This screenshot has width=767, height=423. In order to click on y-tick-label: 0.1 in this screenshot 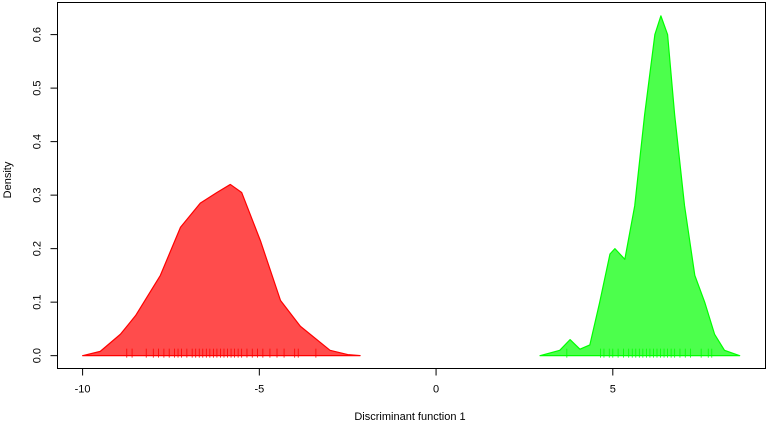, I will do `click(37, 302)`.